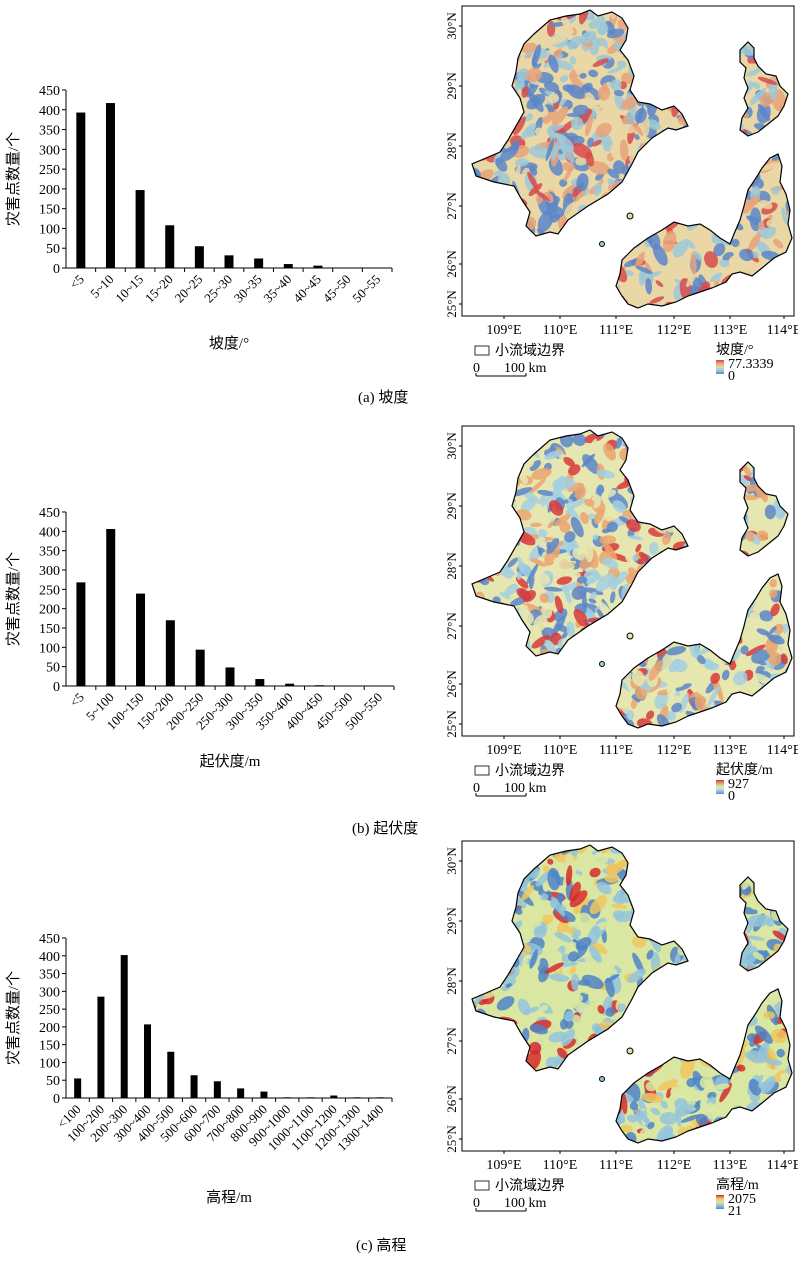 The width and height of the screenshot is (798, 1270). Describe the element at coordinates (230, 761) in the screenshot. I see `x-axis-title: 起伏度/m` at that location.